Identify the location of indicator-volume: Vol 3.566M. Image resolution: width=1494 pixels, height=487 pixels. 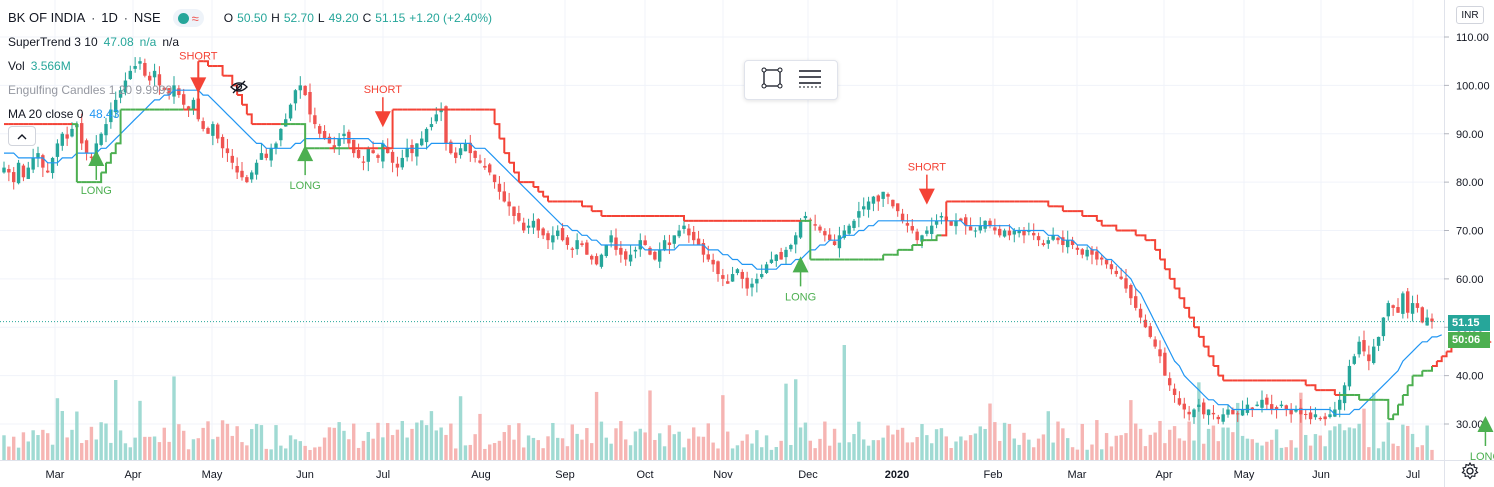
(250, 66).